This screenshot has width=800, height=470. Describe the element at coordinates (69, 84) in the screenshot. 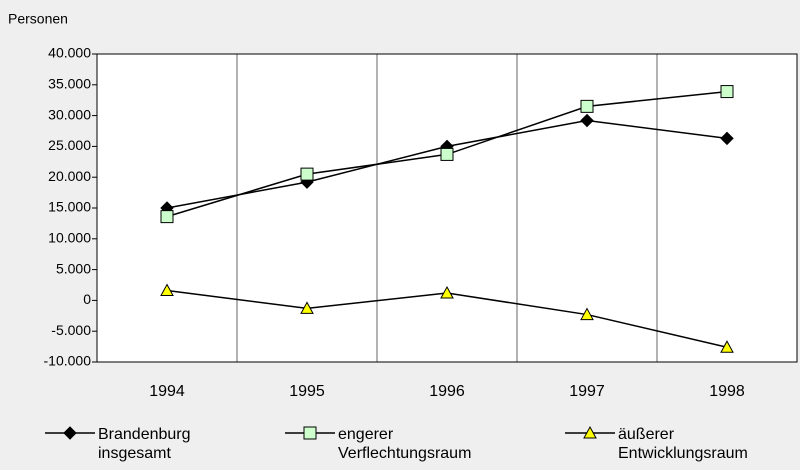

I see `y-tick-label: 35.000` at that location.